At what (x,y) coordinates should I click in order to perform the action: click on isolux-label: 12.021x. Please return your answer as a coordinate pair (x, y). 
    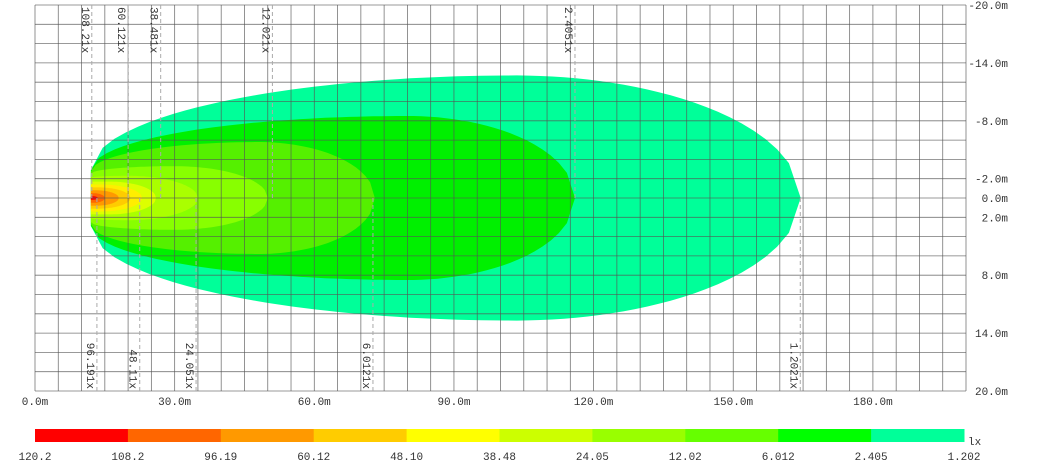
    Looking at the image, I should click on (264, 30).